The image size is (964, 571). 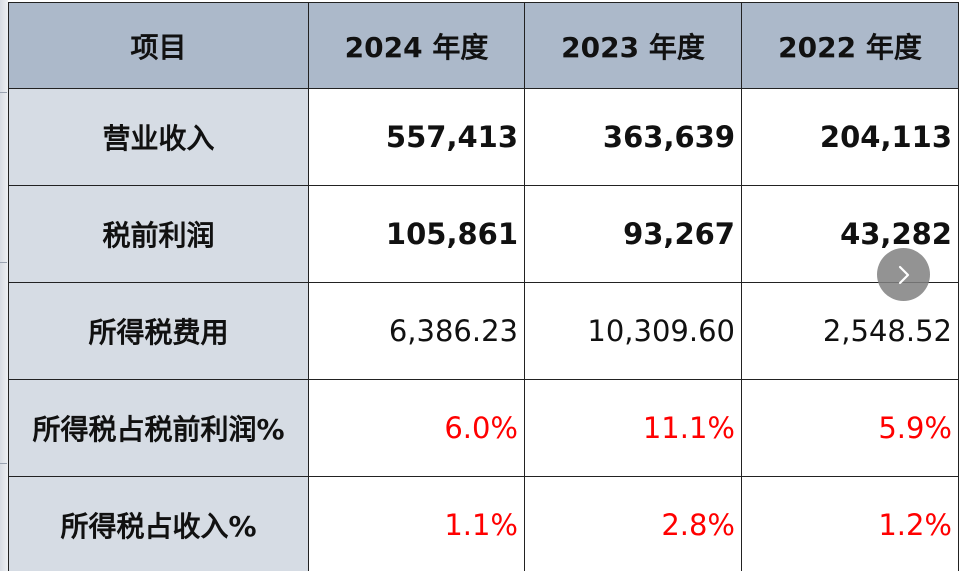 I want to click on cell-value: 2,548.52, so click(x=850, y=331).